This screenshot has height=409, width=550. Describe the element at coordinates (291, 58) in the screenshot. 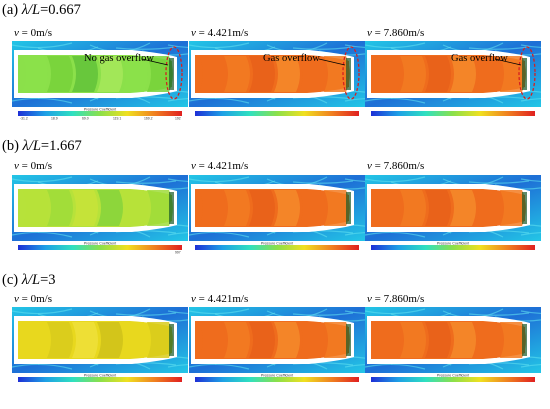

I see `row-a-col2-annotation: Gas overflow` at that location.